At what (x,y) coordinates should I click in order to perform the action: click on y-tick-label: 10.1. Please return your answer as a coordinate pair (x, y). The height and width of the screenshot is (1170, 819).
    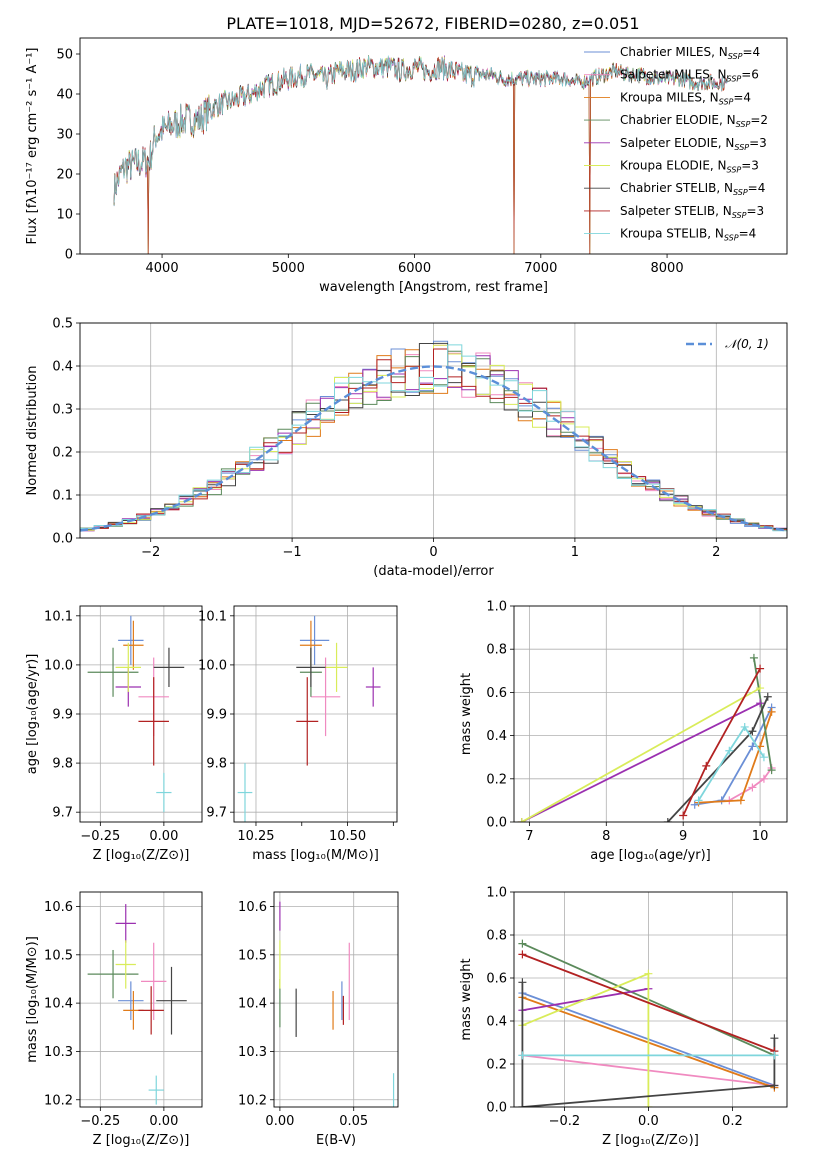
    Looking at the image, I should click on (58, 616).